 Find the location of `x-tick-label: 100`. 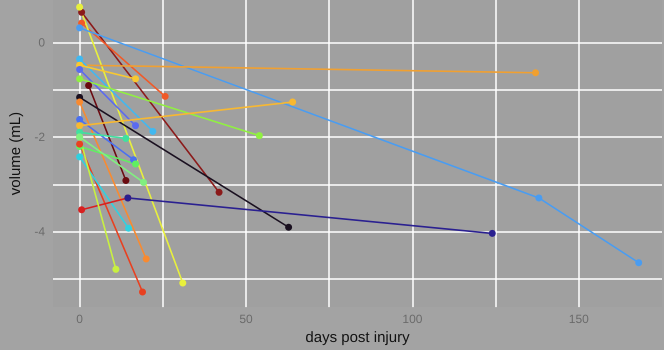

x-tick-label: 100 is located at coordinates (412, 319).